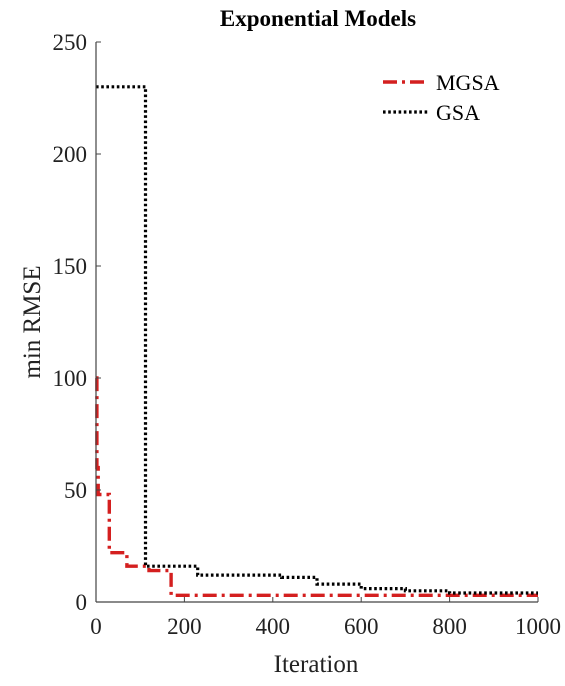 Image resolution: width=565 pixels, height=686 pixels. I want to click on legend-label-mgsa: MGSA, so click(468, 82).